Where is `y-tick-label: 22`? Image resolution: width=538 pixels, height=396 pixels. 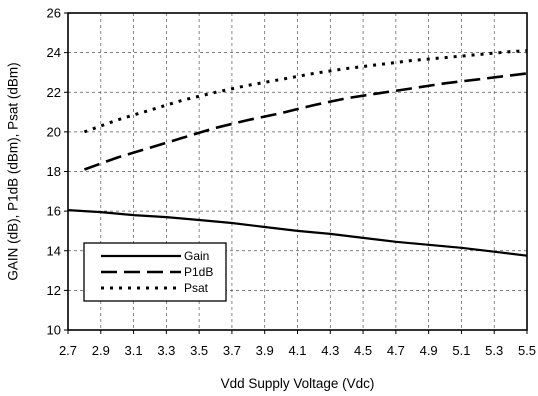
y-tick-label: 22 is located at coordinates (54, 92).